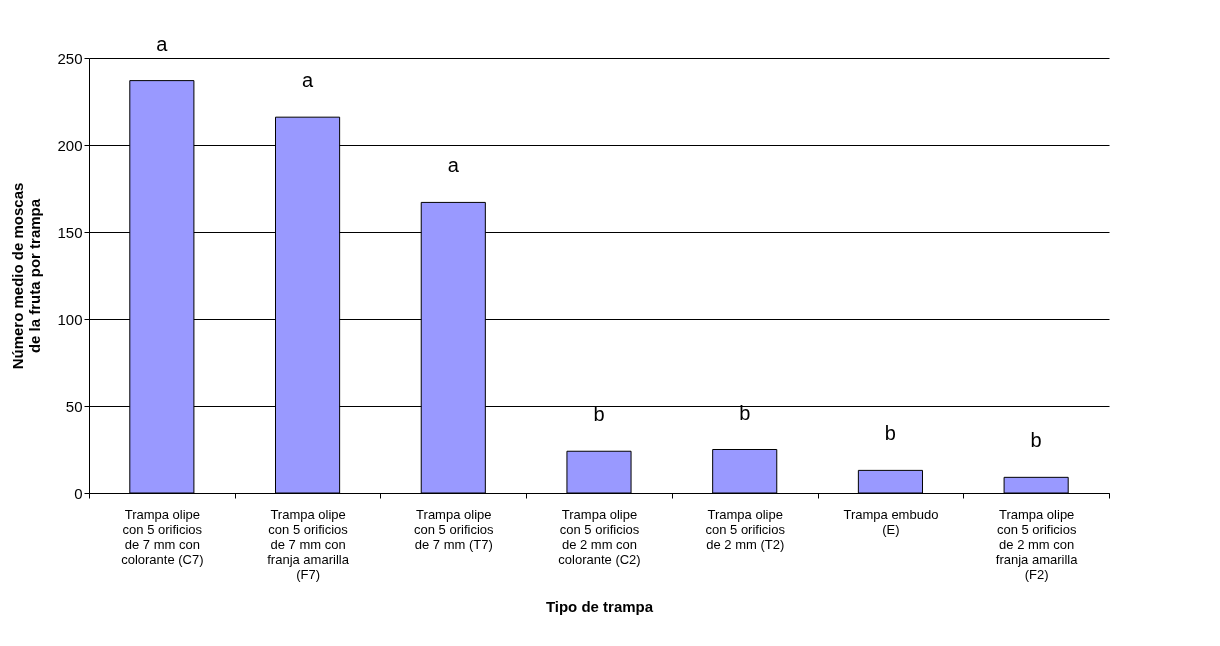  What do you see at coordinates (70, 232) in the screenshot?
I see `y-tick-label: 150` at bounding box center [70, 232].